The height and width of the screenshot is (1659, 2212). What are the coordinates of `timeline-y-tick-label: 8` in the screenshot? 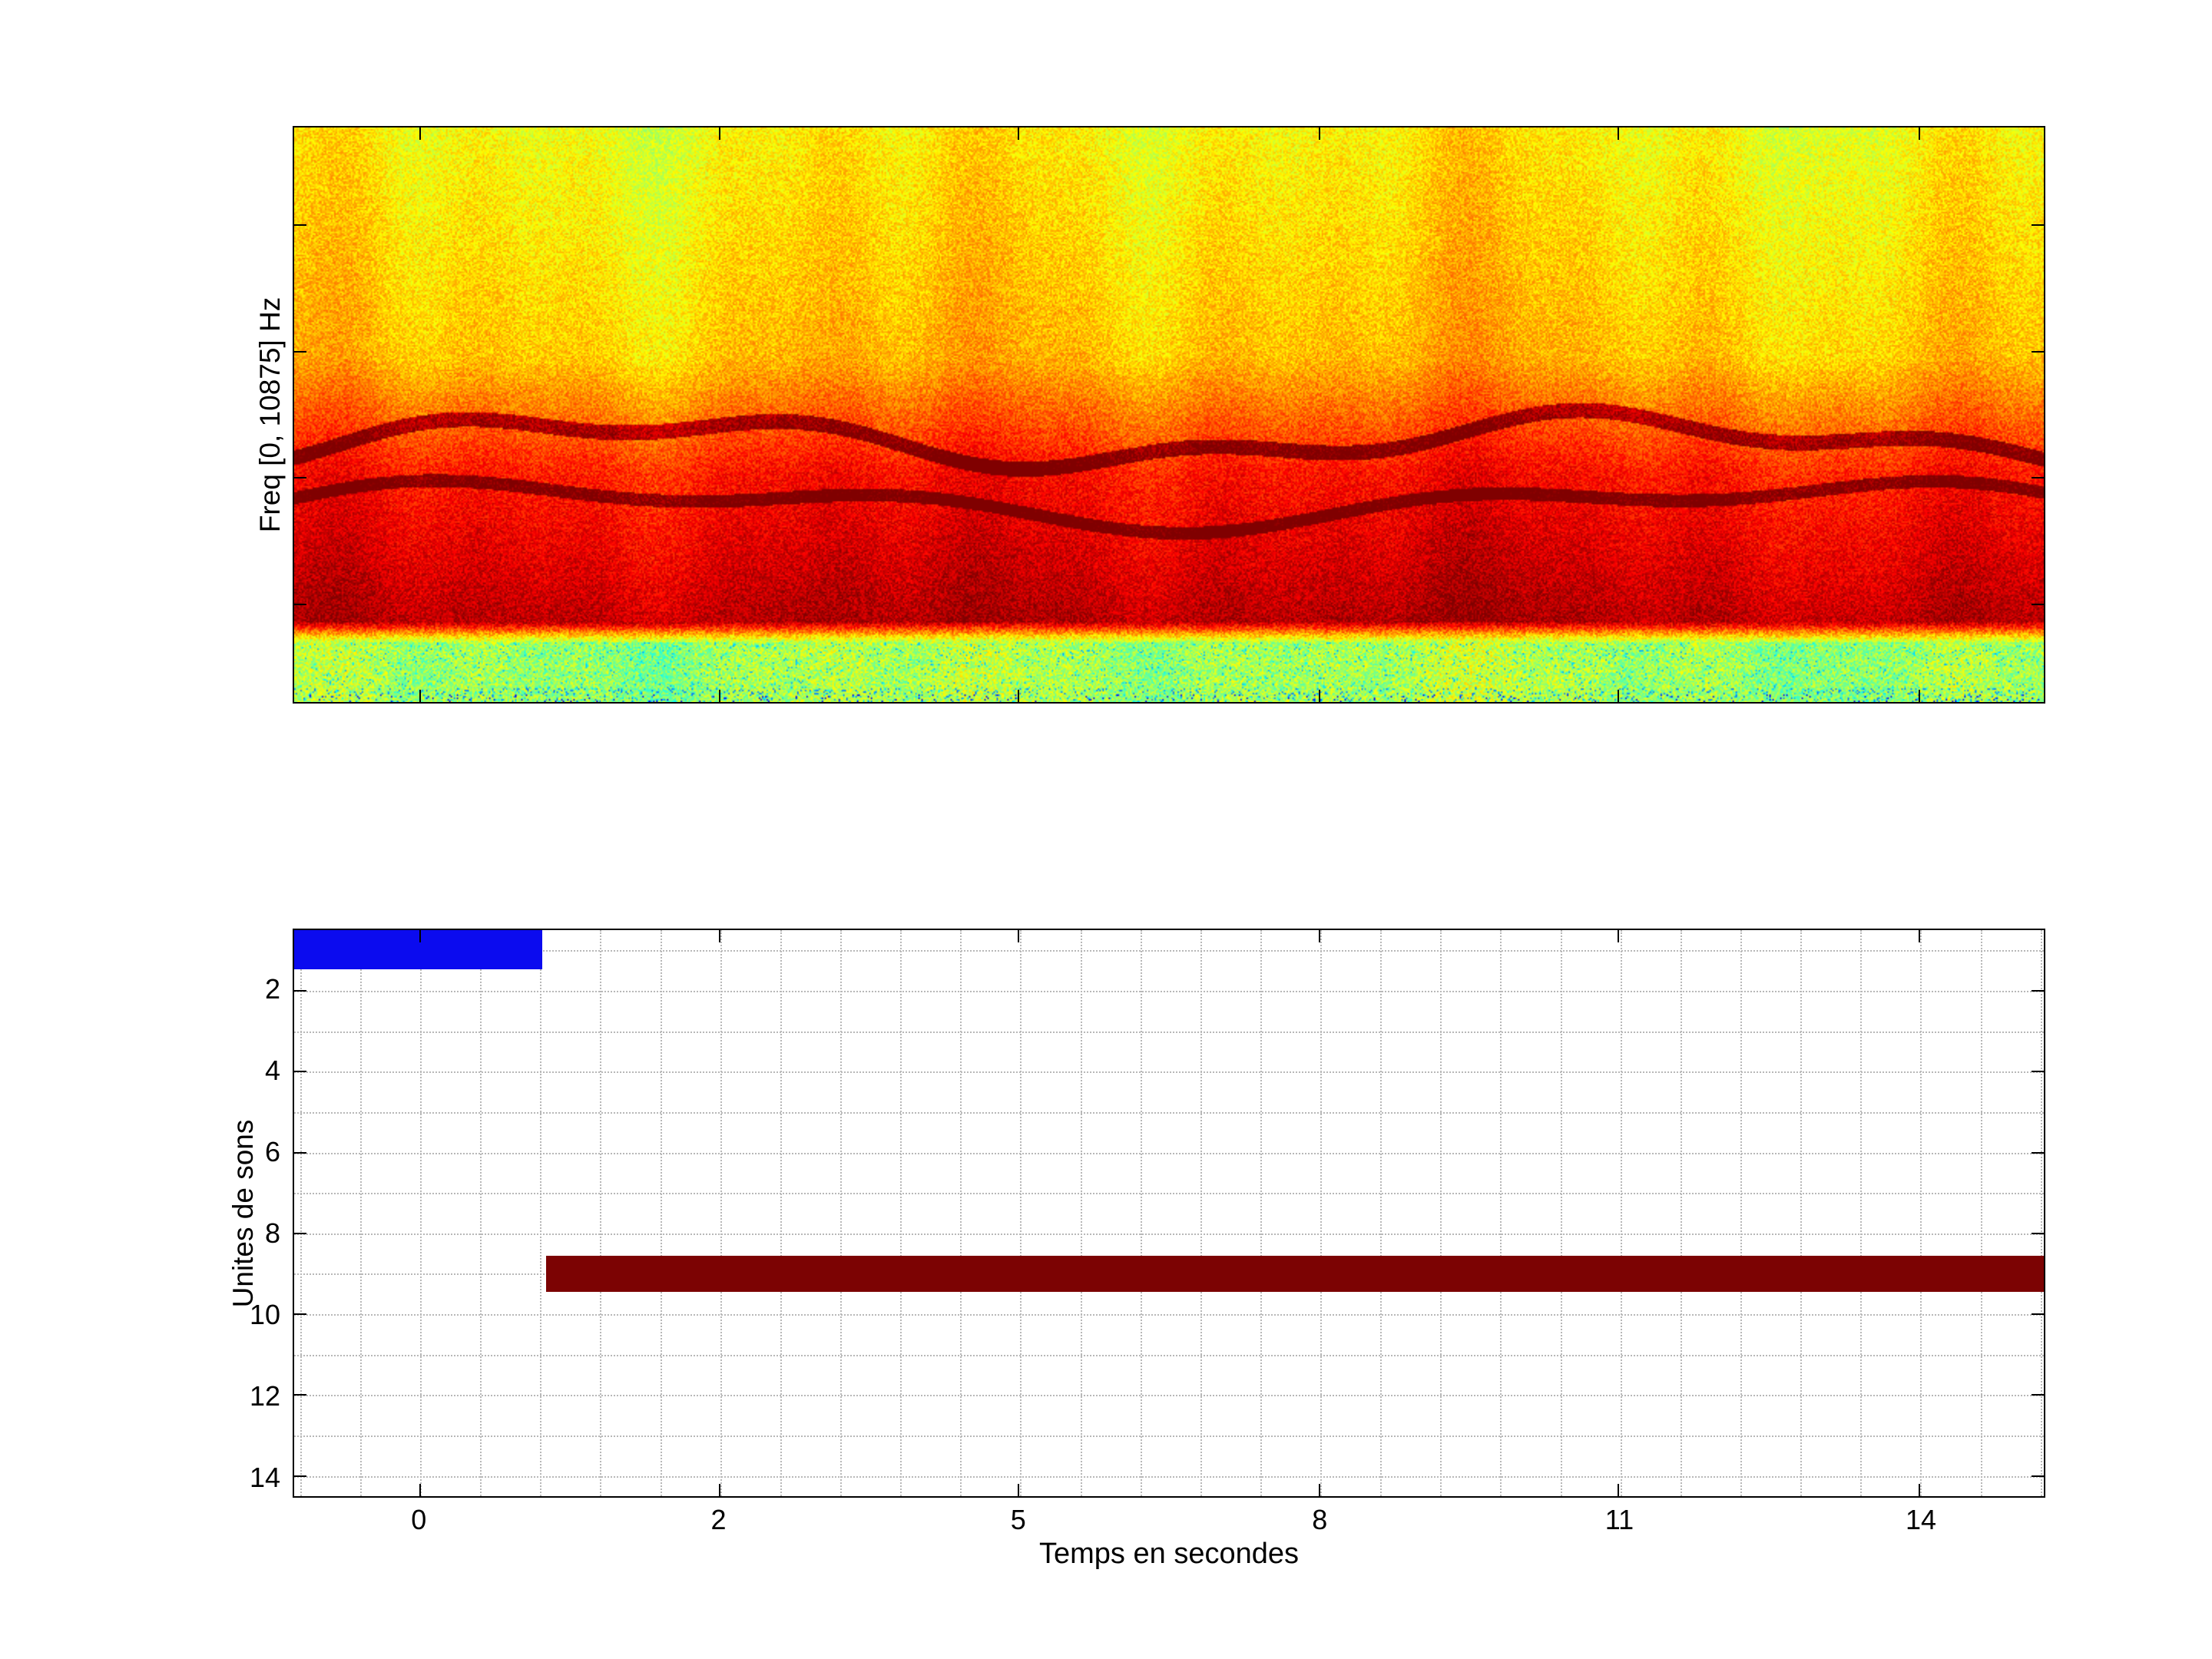 It's located at (272, 1233).